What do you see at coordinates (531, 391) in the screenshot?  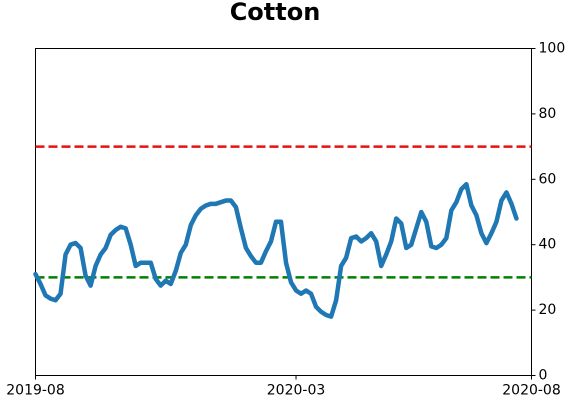 I see `x-tick-label: 2020-08` at bounding box center [531, 391].